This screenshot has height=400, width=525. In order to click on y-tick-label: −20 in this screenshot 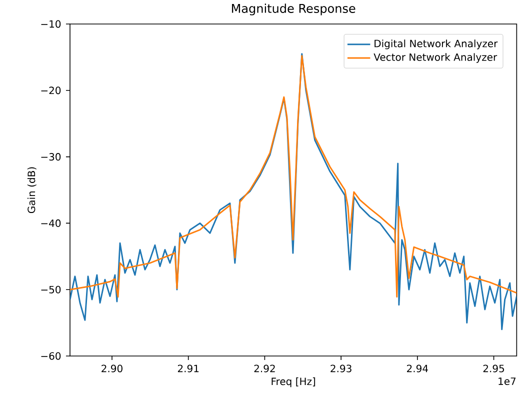, I will do `click(51, 90)`.